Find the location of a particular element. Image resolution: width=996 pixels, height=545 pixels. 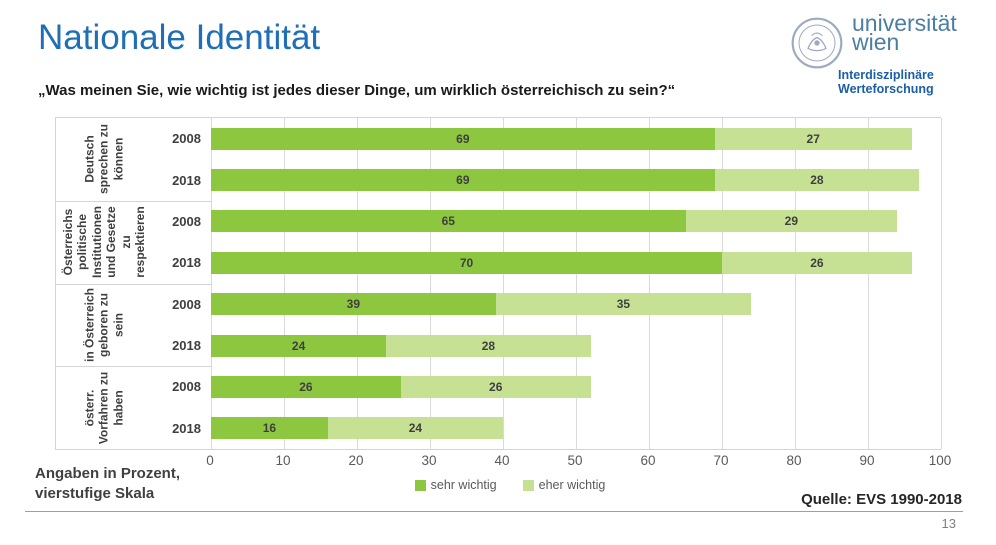

stacked-bar: 69 27 is located at coordinates (576, 138).